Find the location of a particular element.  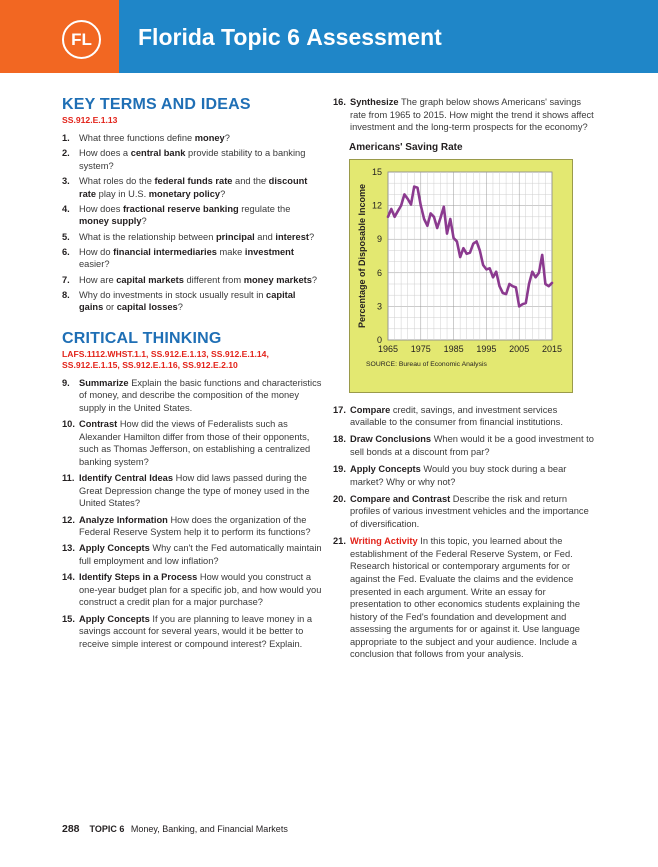

question-number: 6. is located at coordinates (66, 251).